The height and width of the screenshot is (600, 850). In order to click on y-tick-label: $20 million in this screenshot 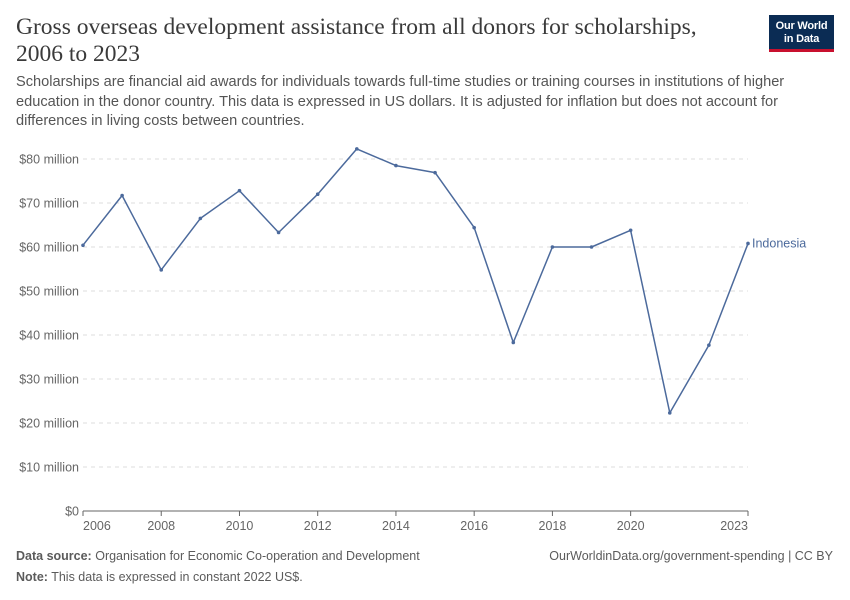, I will do `click(49, 424)`.